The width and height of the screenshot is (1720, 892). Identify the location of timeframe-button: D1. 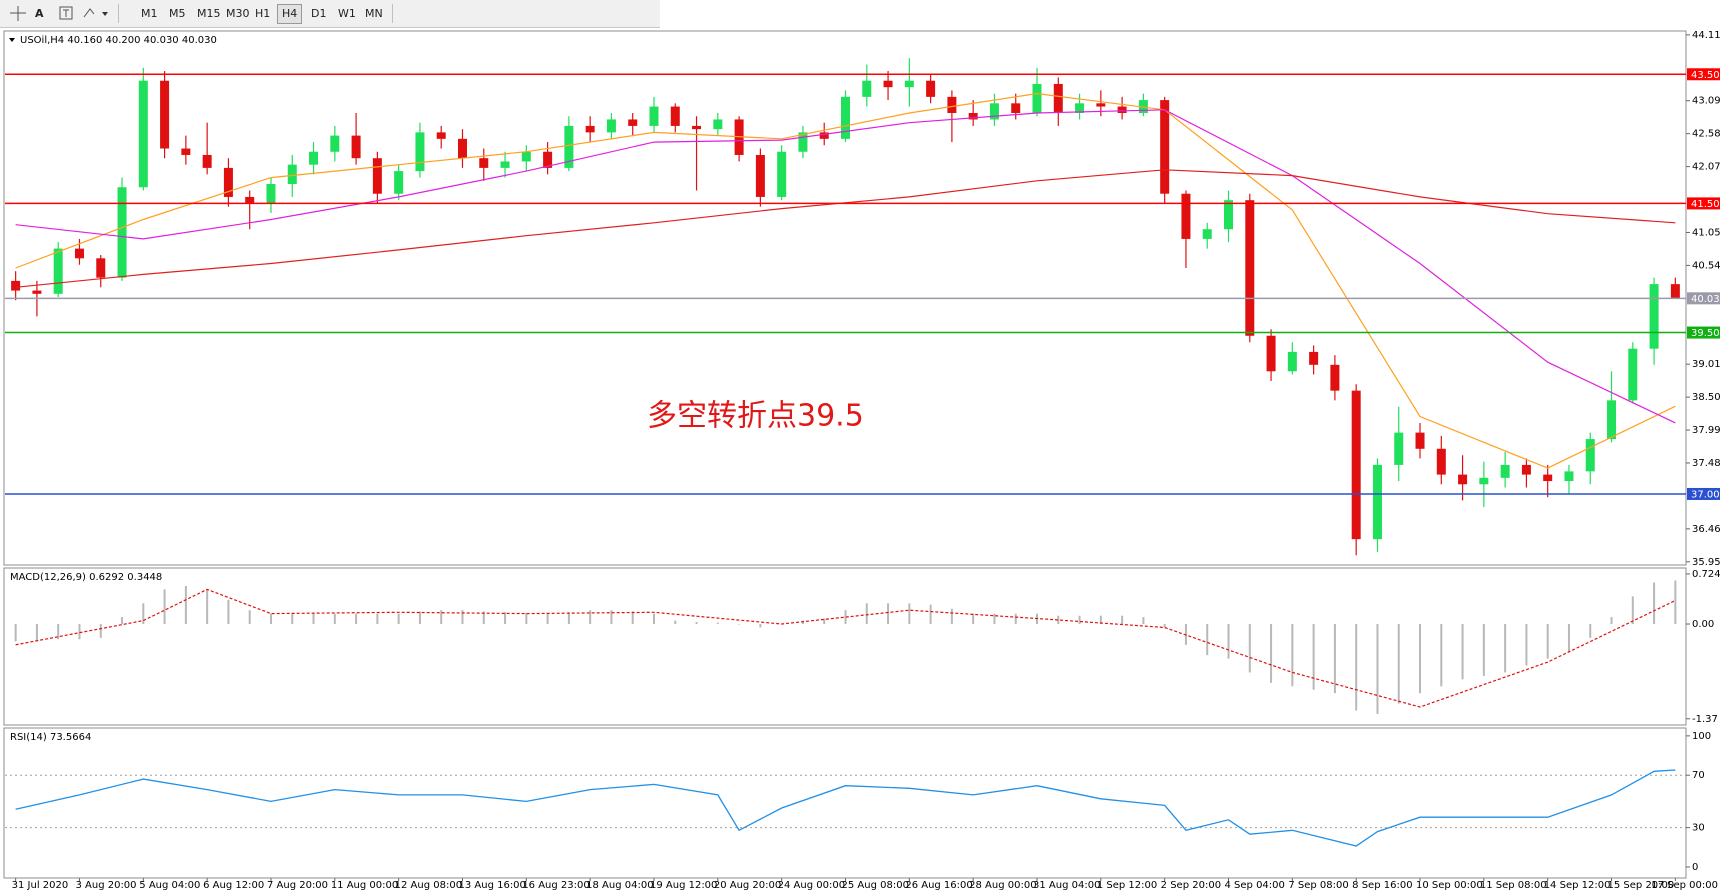
(319, 13).